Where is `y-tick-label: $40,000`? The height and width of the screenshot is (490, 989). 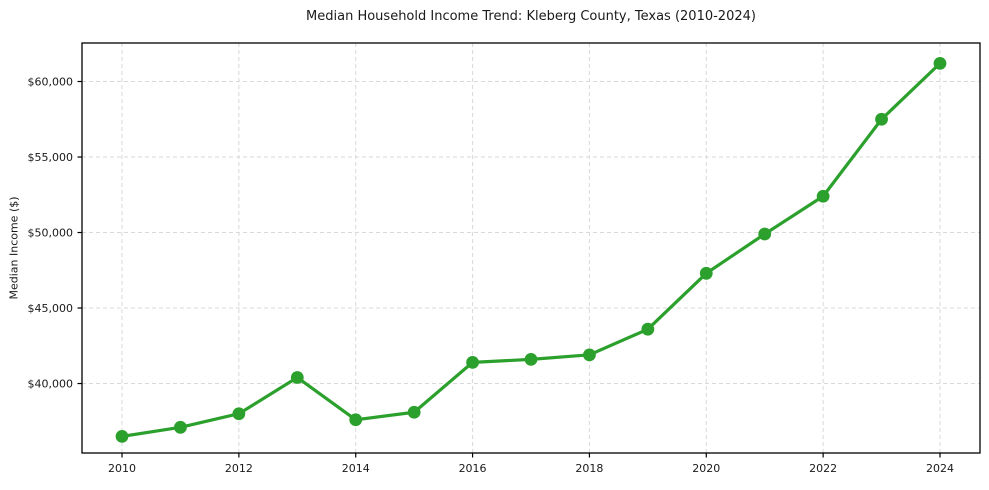
y-tick-label: $40,000 is located at coordinates (51, 384).